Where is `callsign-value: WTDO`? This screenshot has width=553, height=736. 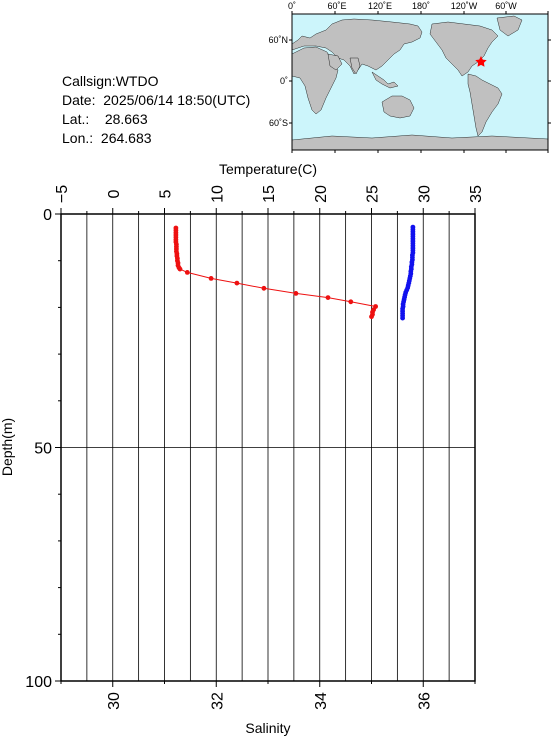 callsign-value: WTDO is located at coordinates (137, 81).